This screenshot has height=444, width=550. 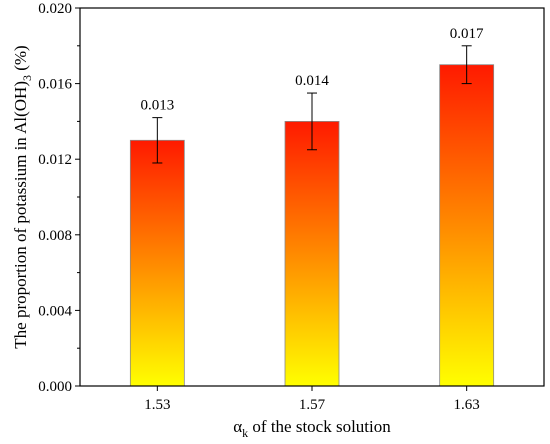 What do you see at coordinates (312, 405) in the screenshot?
I see `x-tick-label-1.57: 1.57` at bounding box center [312, 405].